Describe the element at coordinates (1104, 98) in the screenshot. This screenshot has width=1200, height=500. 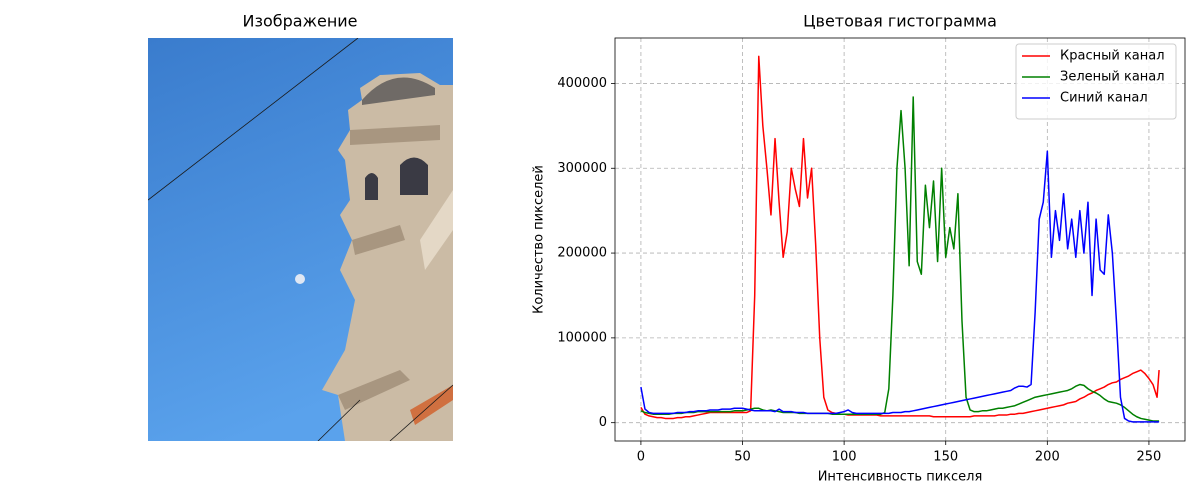
I see `legend-label: Синий канал` at that location.